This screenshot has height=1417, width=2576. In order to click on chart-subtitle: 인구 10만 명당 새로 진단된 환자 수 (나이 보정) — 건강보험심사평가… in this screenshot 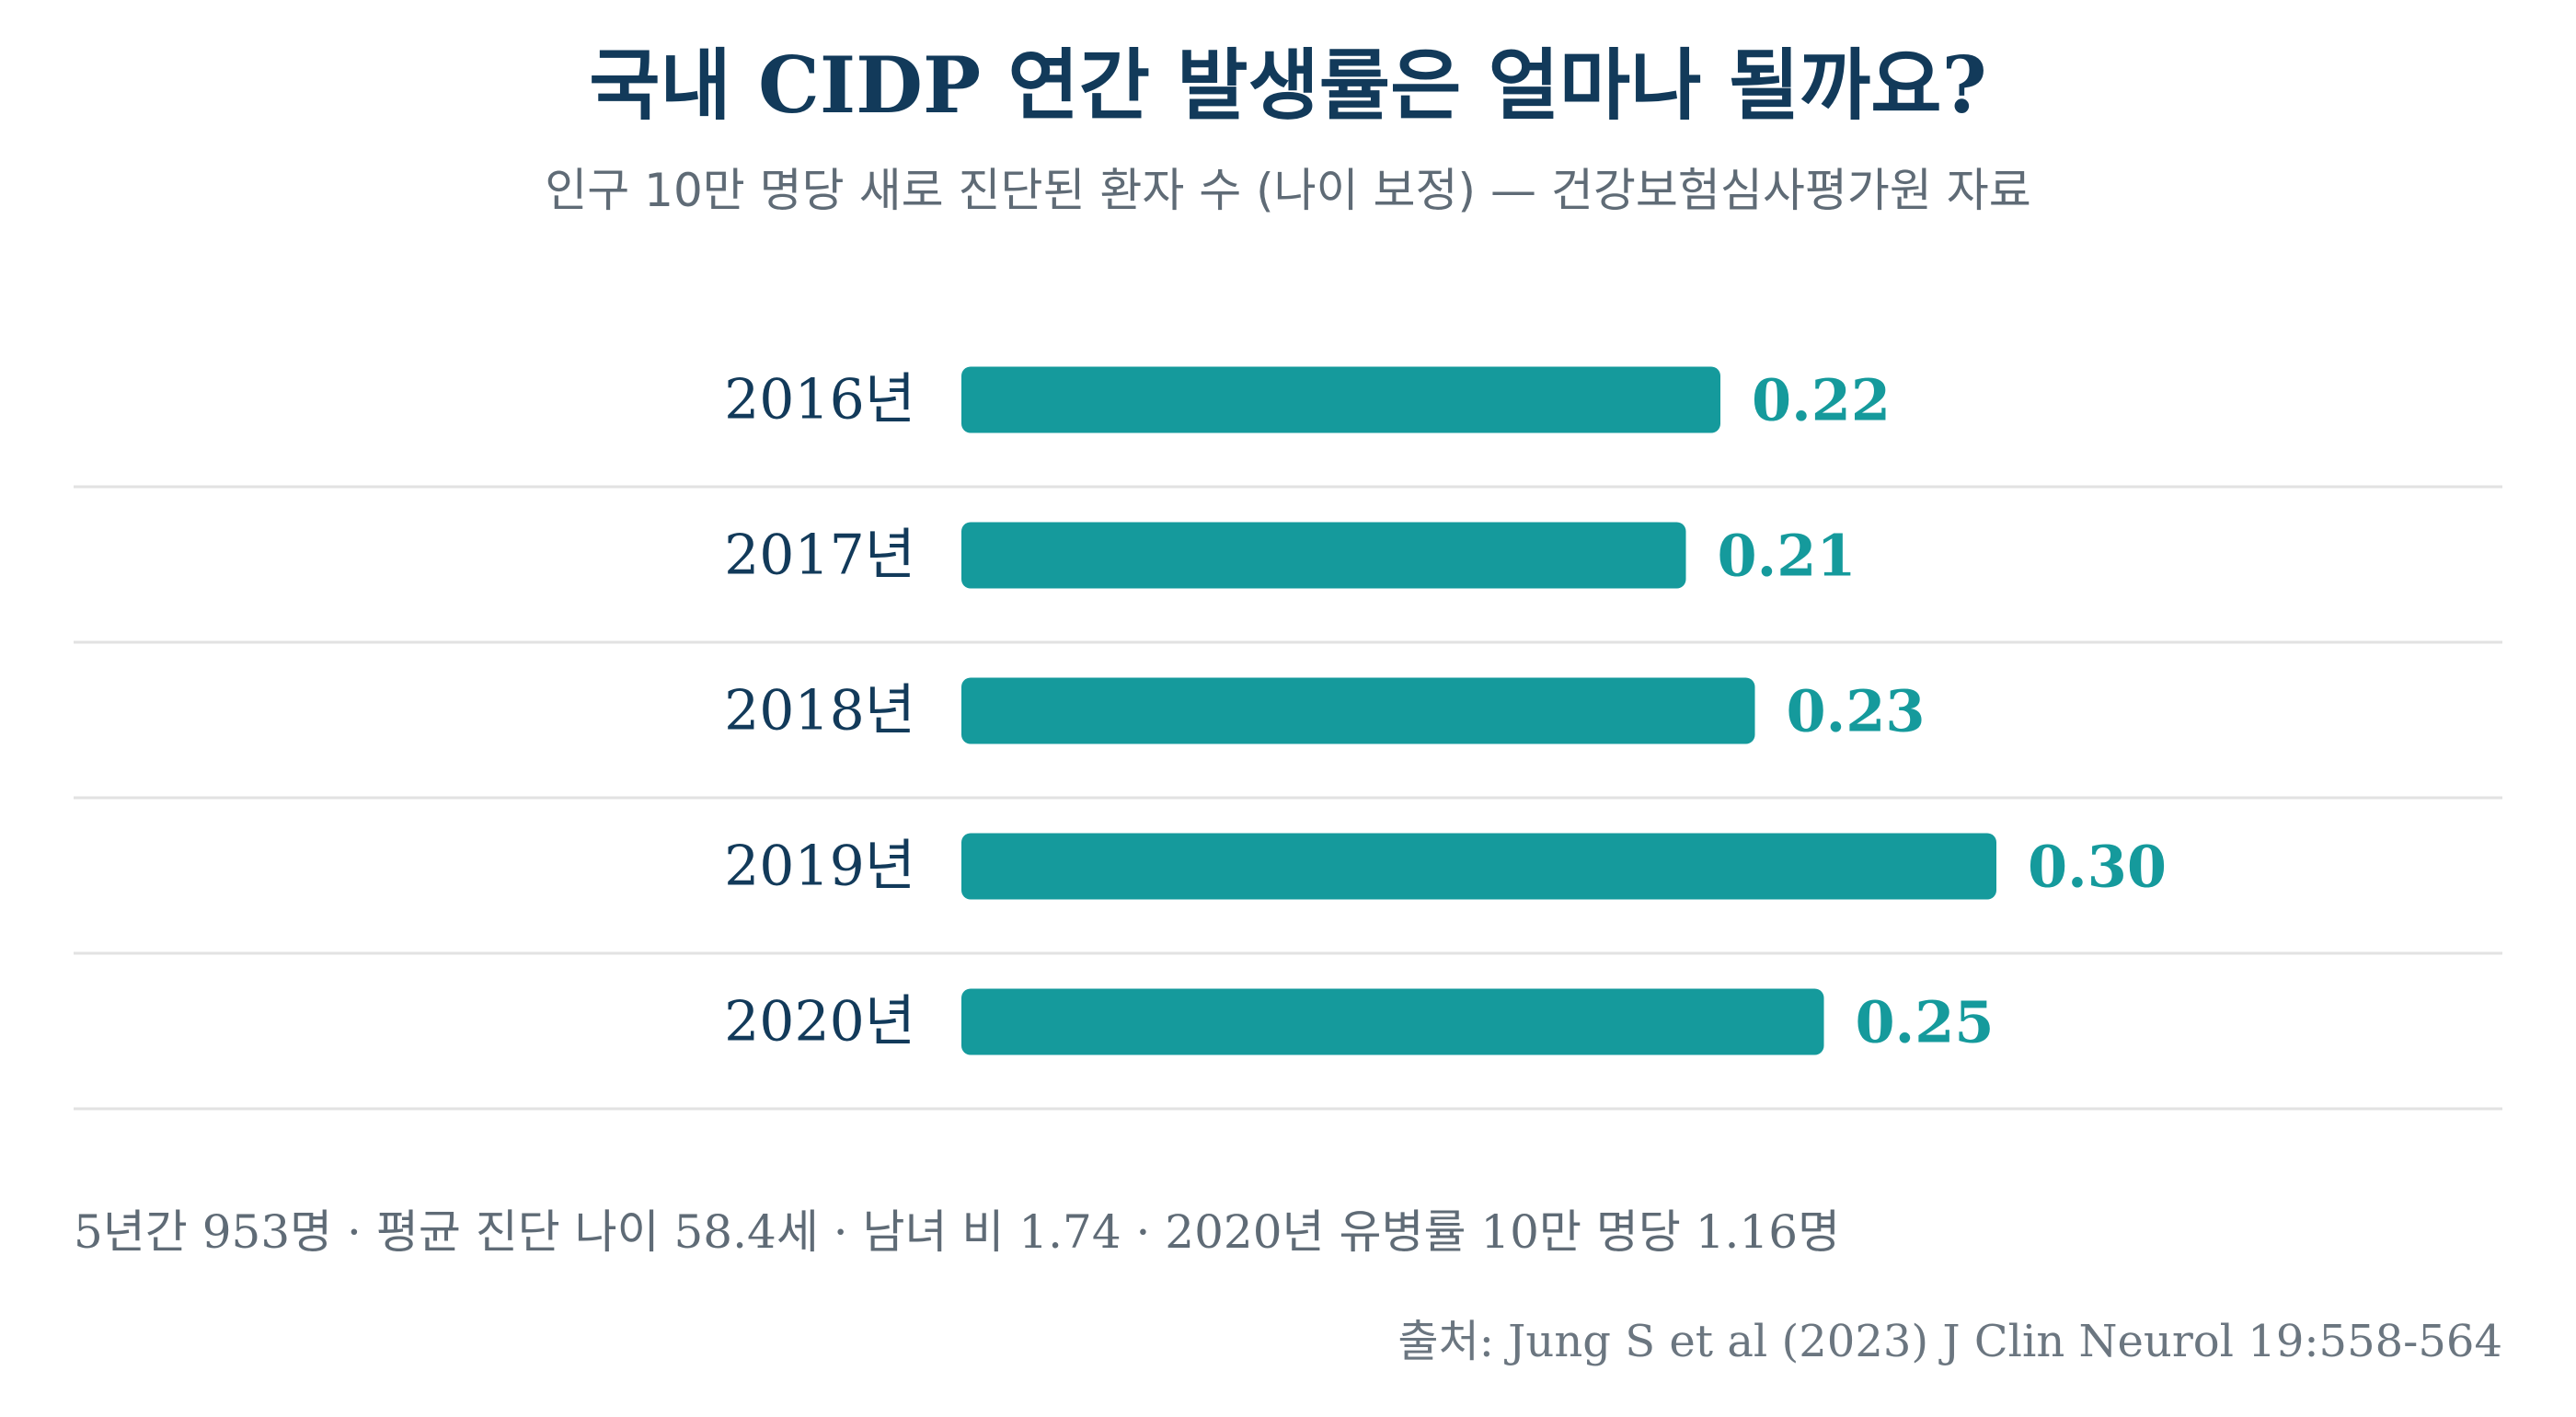, I will do `click(1287, 191)`.